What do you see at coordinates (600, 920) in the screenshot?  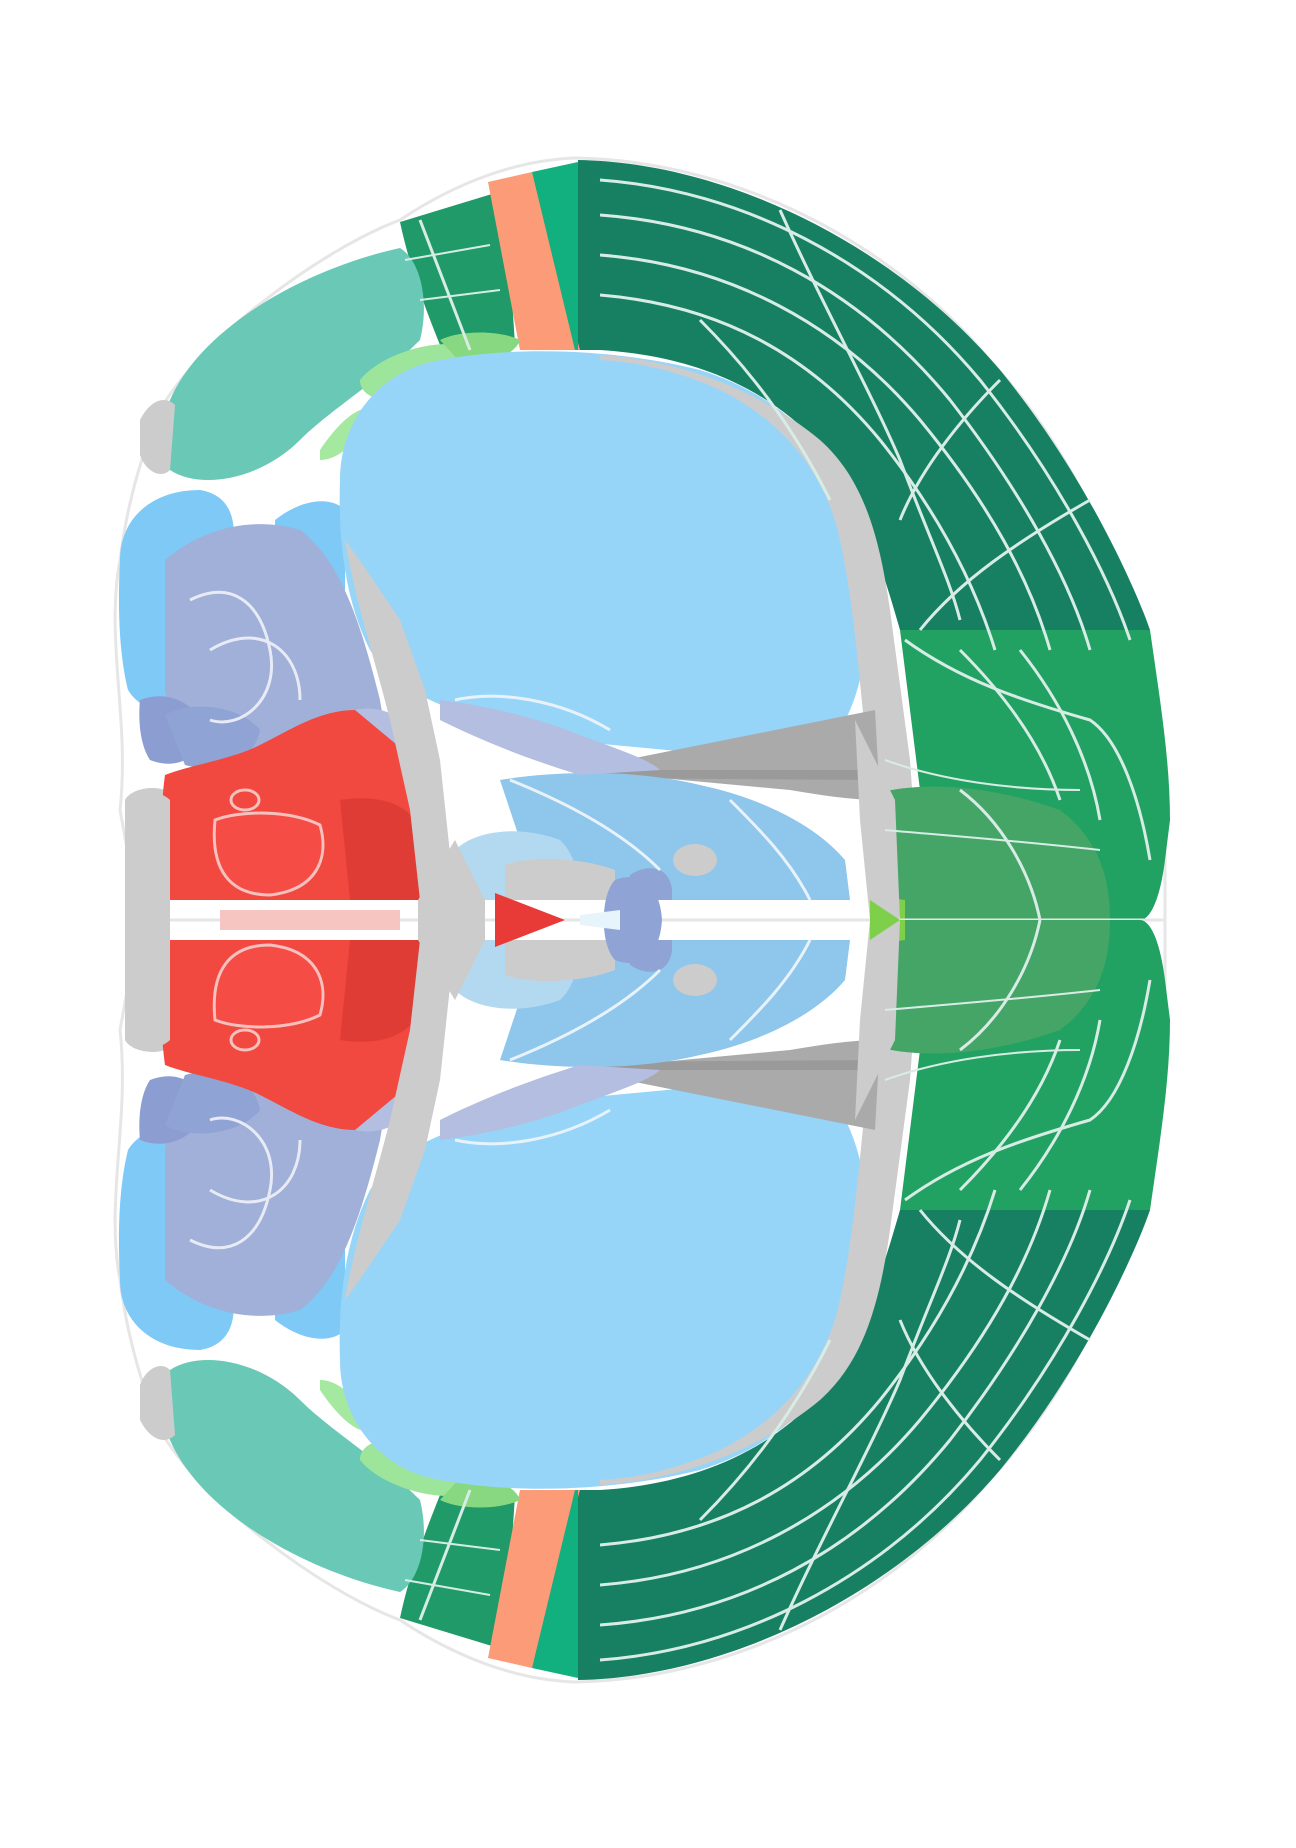 I see `midline-fiber` at bounding box center [600, 920].